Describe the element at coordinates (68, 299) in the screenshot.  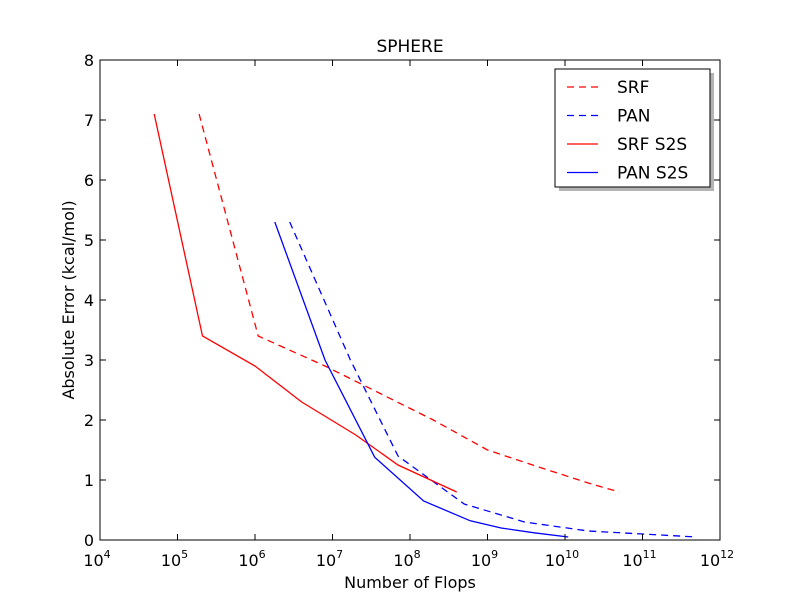
I see `y-axis-label: Absolute Error (kcal/mol)` at that location.